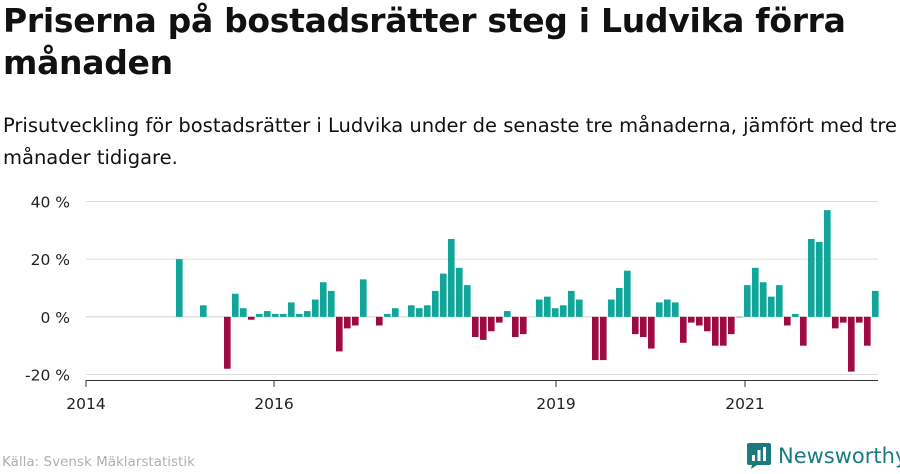  I want to click on source-note: Källa: Svensk Mäklarstatistik, so click(98, 462).